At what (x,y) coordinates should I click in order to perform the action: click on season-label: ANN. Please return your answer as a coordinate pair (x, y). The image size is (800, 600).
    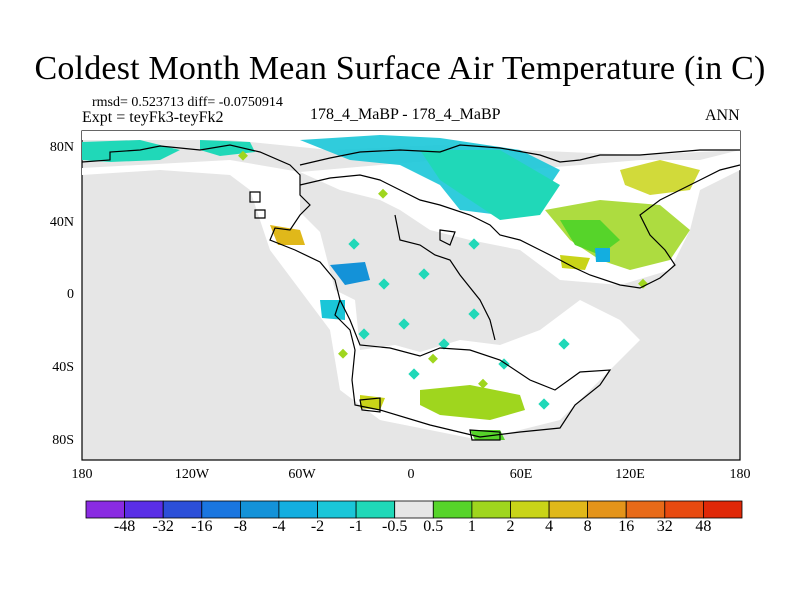
    Looking at the image, I should click on (722, 115).